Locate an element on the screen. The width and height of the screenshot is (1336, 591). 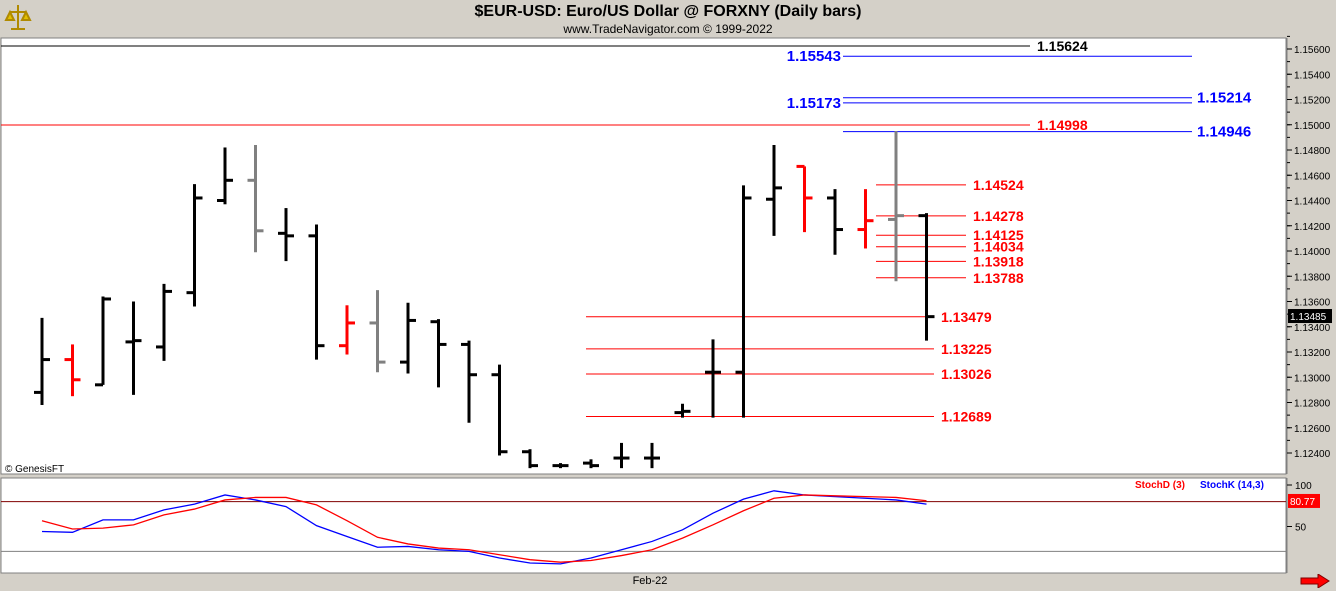
scroll-right-arrow-icon is located at coordinates (1315, 581).